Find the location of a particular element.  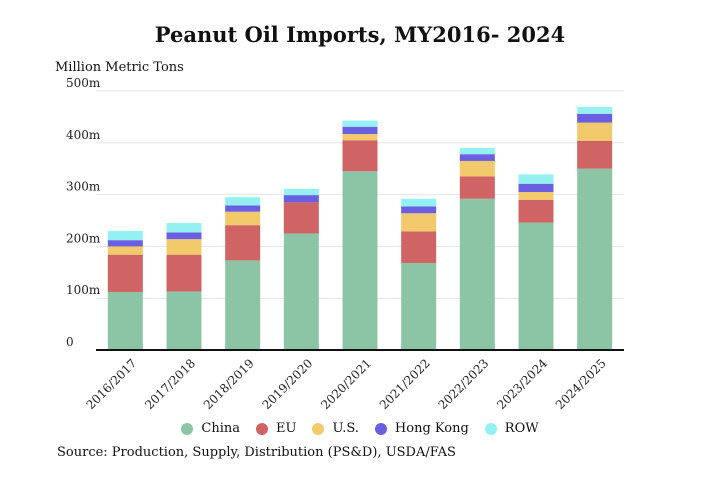

x-tick-label: 2020/2021 is located at coordinates (346, 384).